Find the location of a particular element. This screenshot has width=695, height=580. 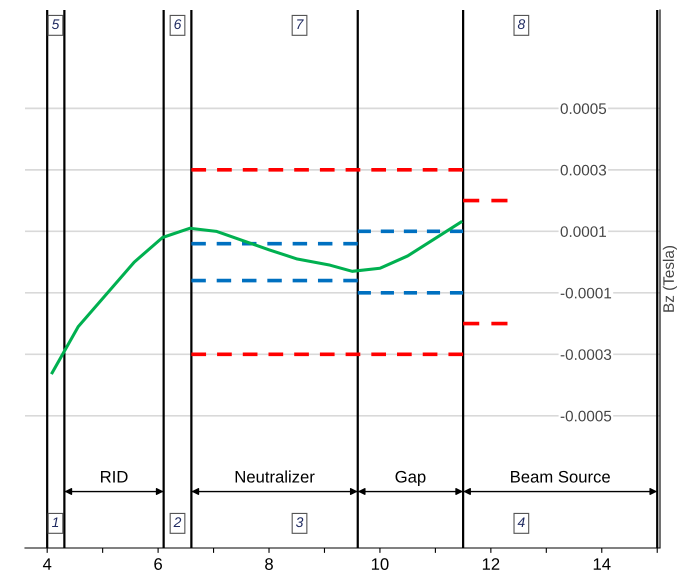

x-tick-label: 12 is located at coordinates (491, 564).